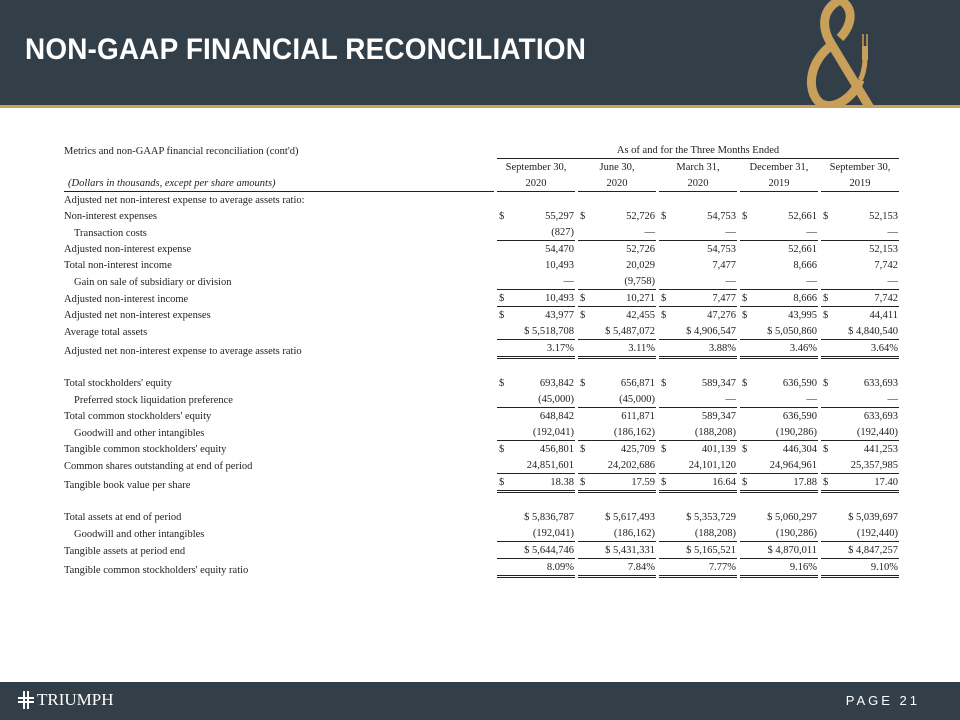 The image size is (960, 720). Describe the element at coordinates (639, 281) in the screenshot. I see `cell-value: (9,758)` at that location.